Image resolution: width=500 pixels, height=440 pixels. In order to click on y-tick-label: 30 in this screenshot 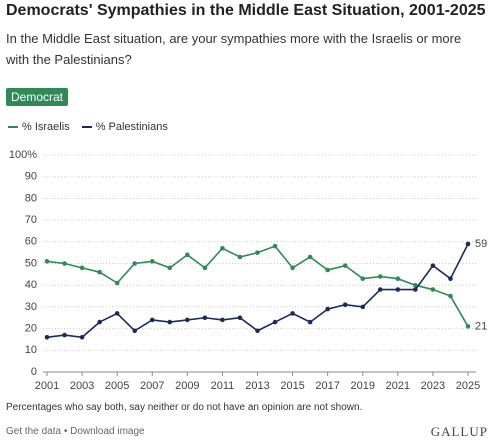, I will do `click(31, 307)`.